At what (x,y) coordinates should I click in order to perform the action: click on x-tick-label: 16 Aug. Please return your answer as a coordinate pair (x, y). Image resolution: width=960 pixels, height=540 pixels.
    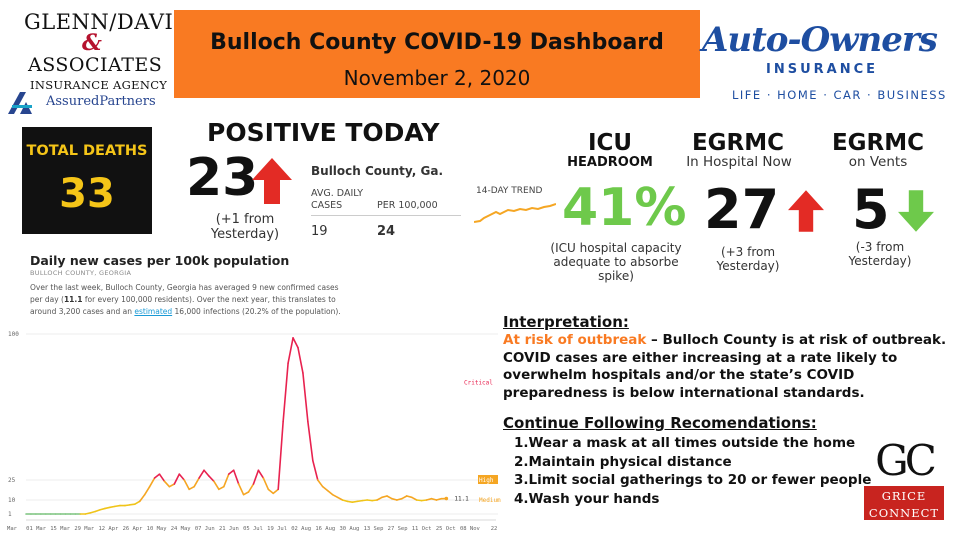
    Looking at the image, I should click on (325, 529).